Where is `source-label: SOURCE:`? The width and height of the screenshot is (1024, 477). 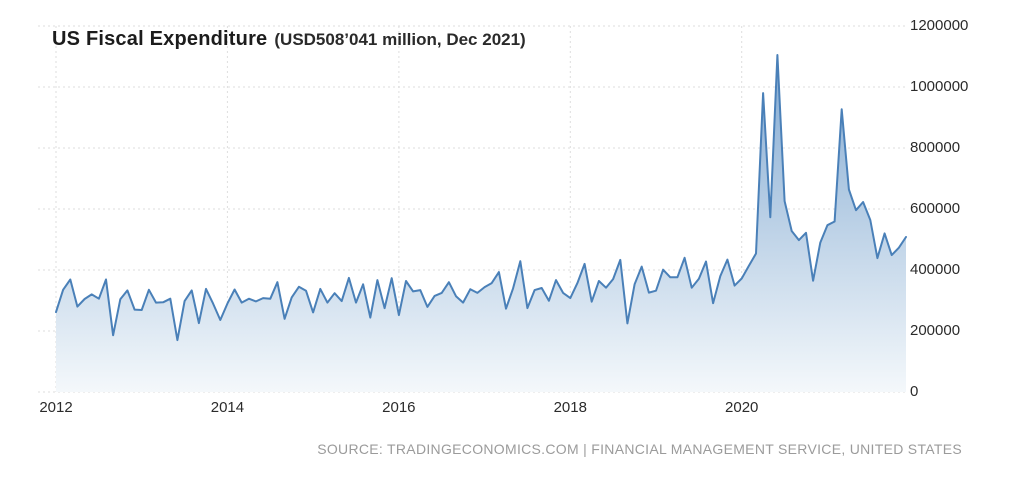 source-label: SOURCE: is located at coordinates (352, 449).